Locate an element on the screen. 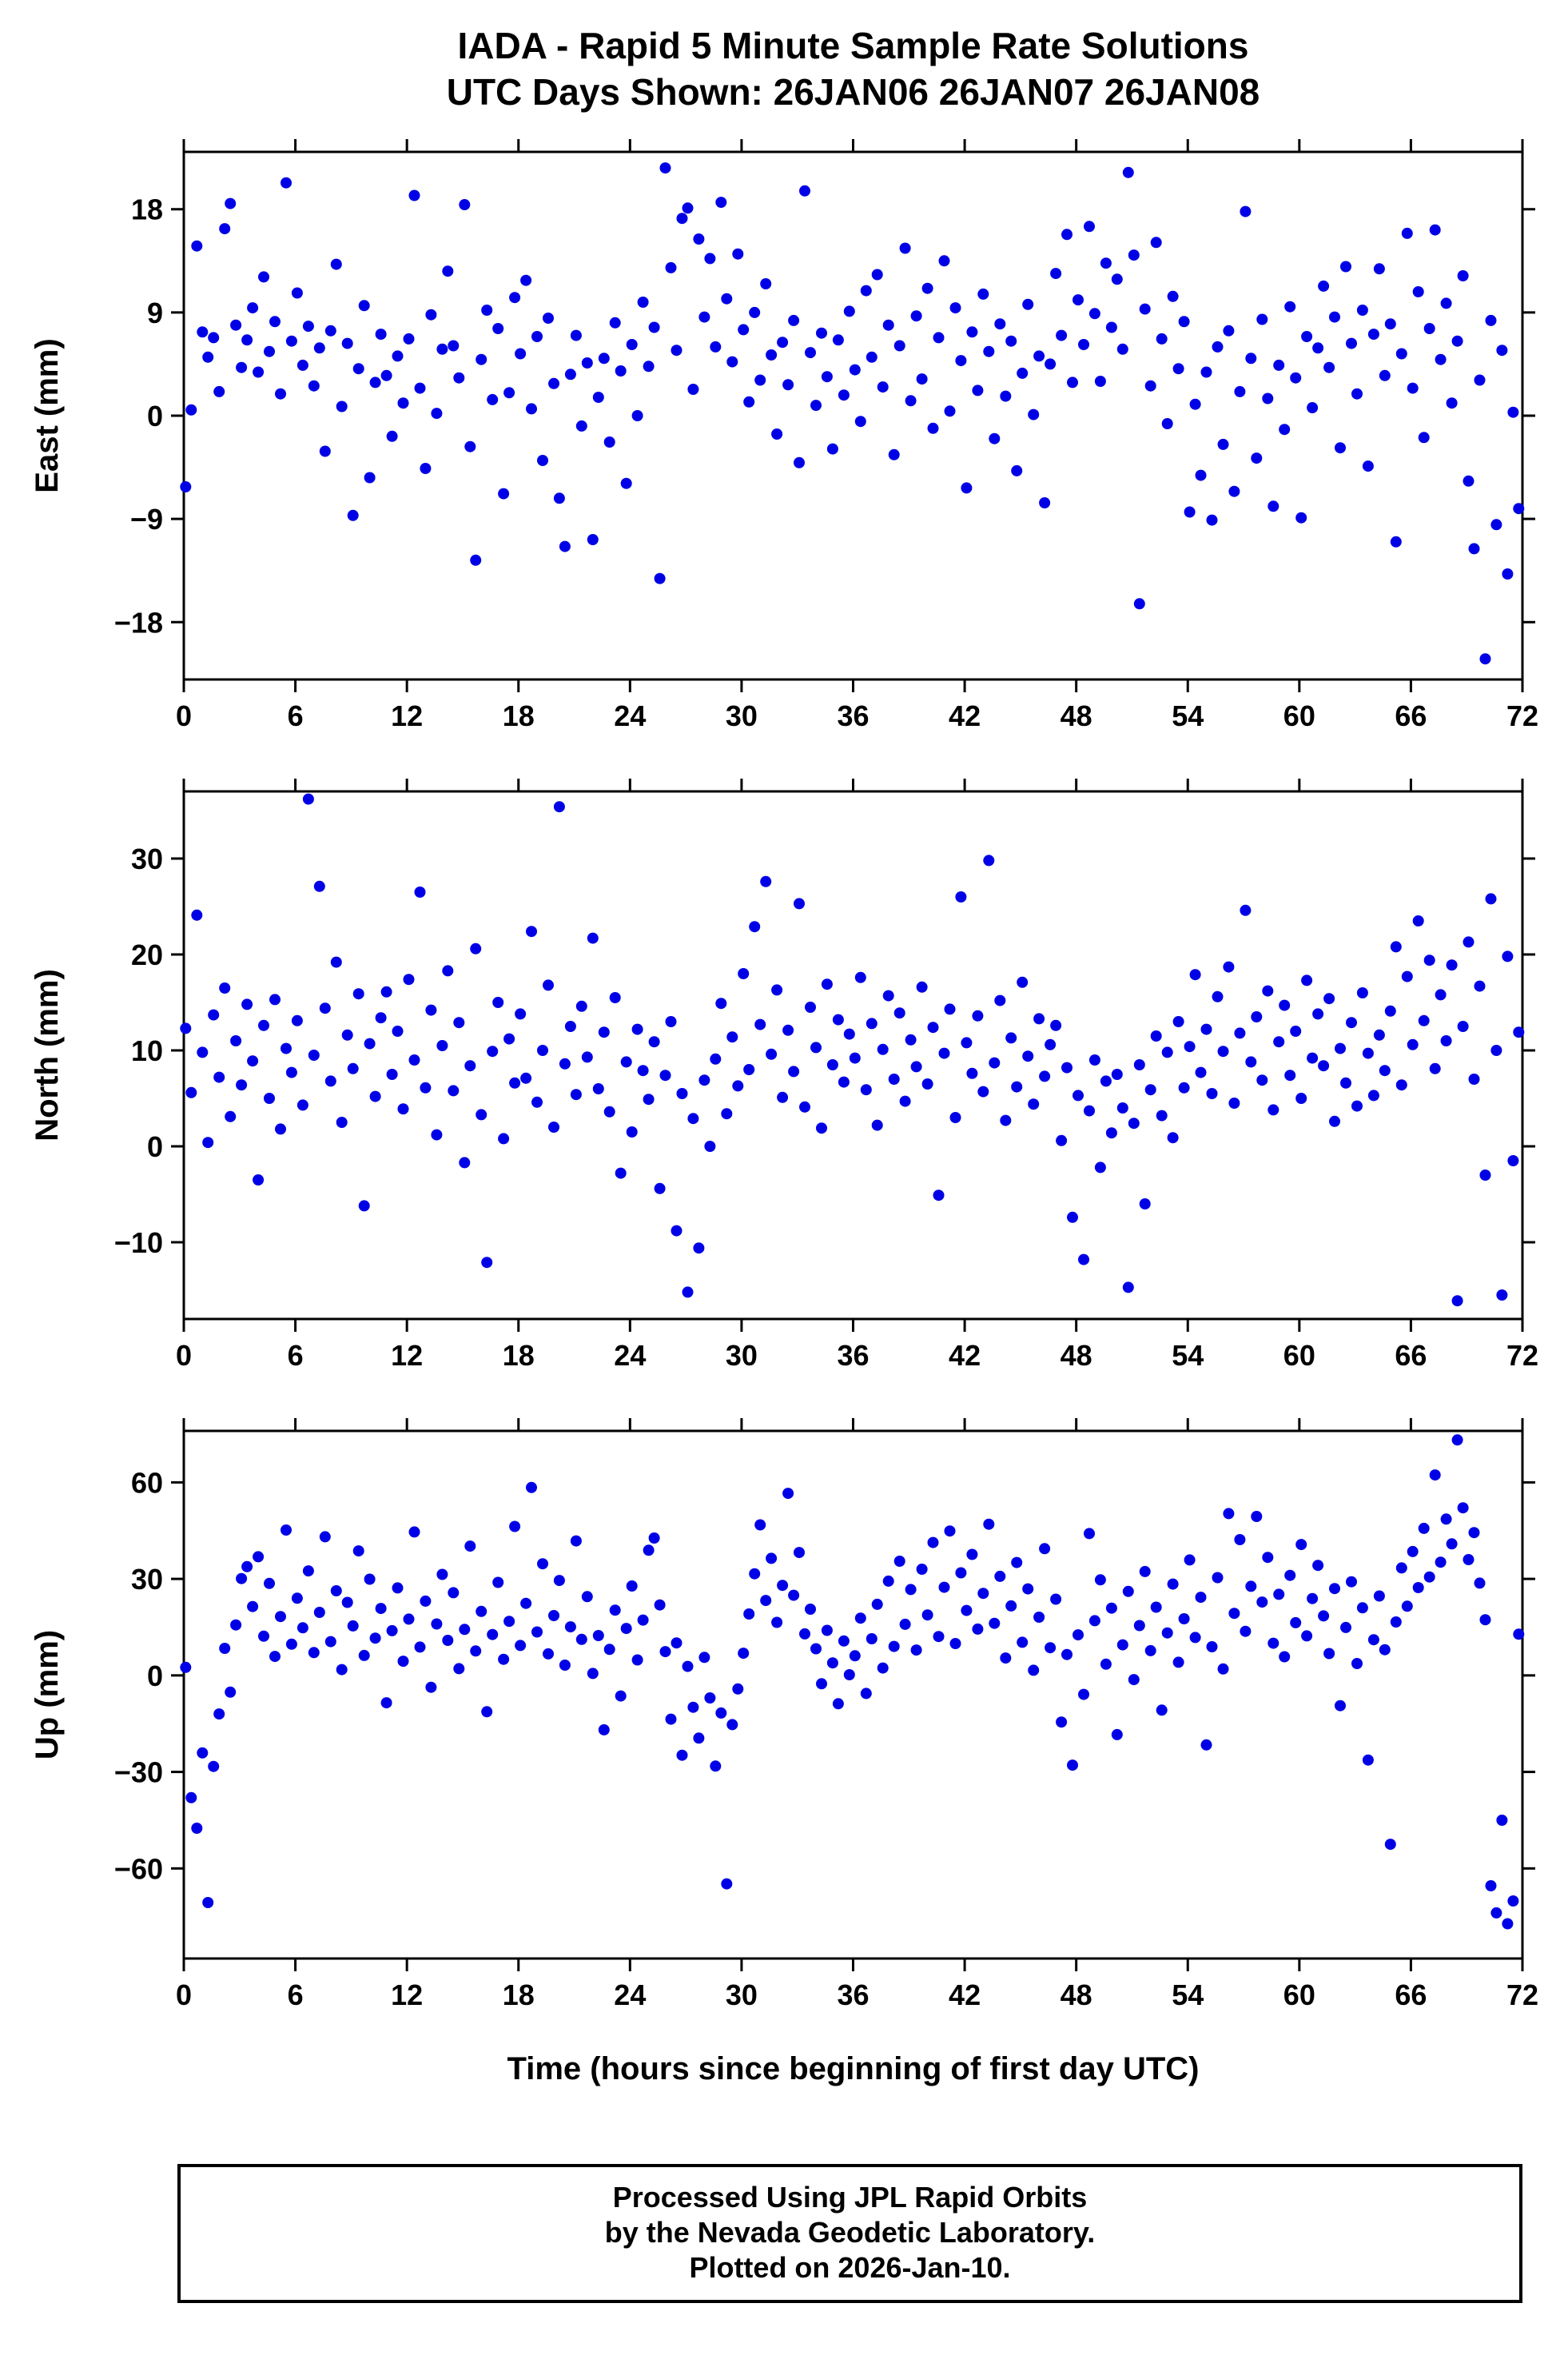 This screenshot has width=1568, height=2371. x-tick-label: 54 is located at coordinates (1188, 715).